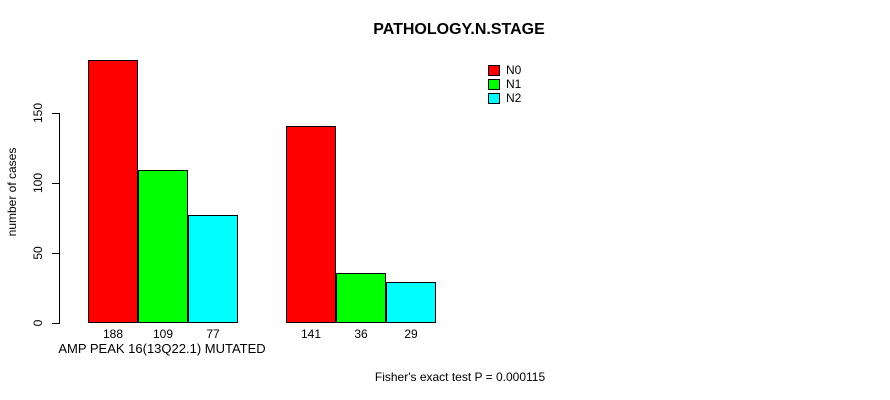 The image size is (890, 400). Describe the element at coordinates (12, 192) in the screenshot. I see `y-axis-label: number of cases` at that location.